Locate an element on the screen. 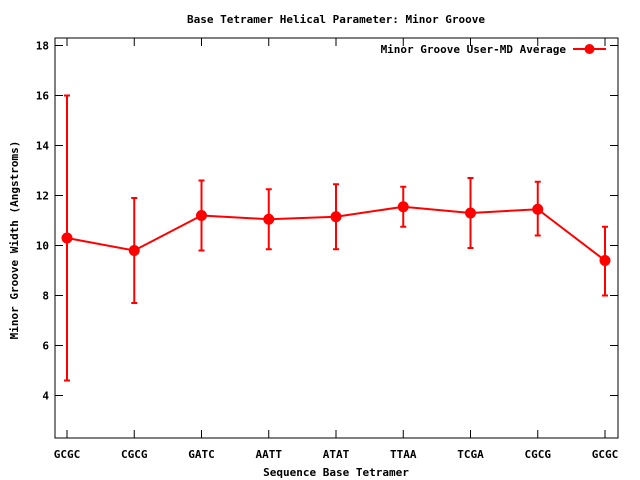  legend: Minor Groove User-MD Average is located at coordinates (493, 49).